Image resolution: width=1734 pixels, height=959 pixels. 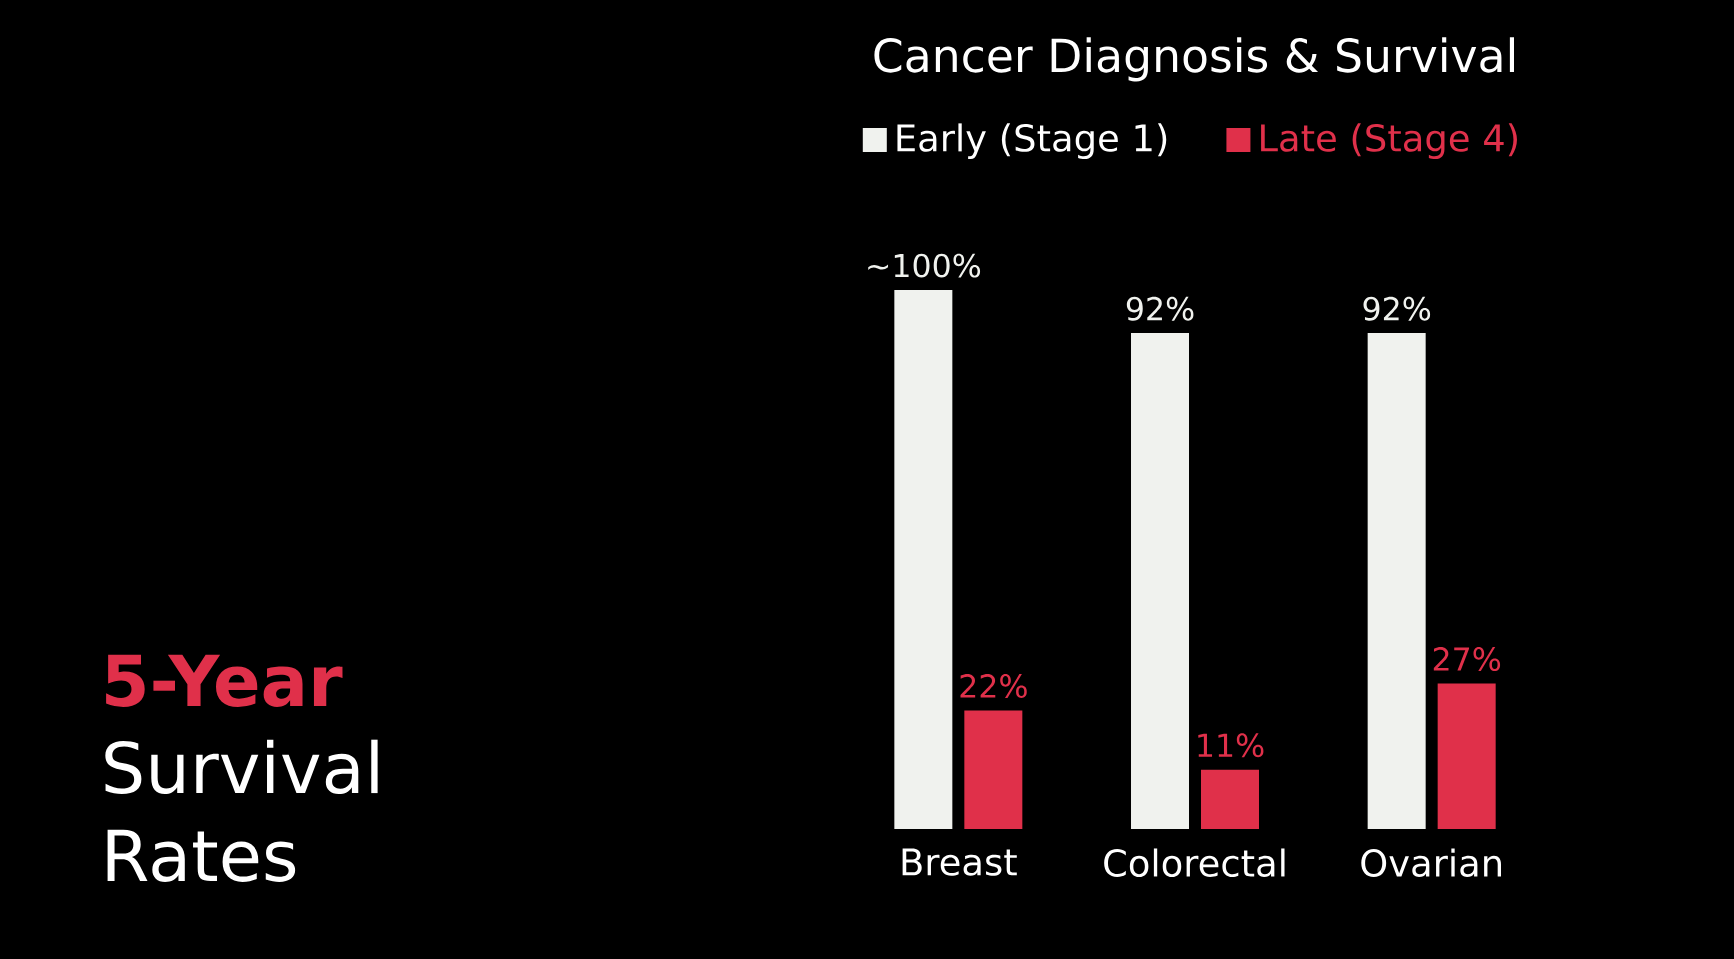 I want to click on chart-title: Cancer Diagnosis & Survival, so click(x=1194, y=59).